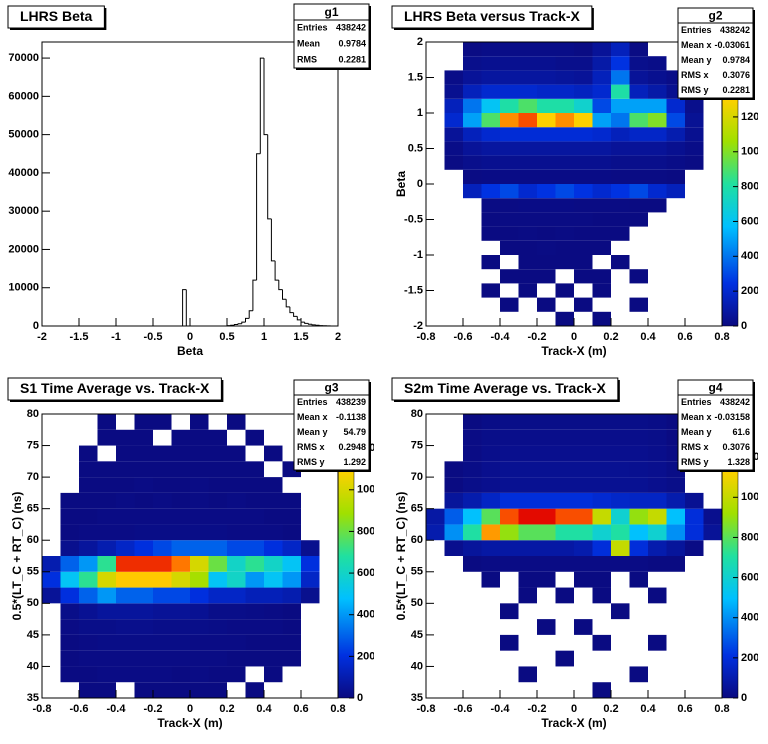  What do you see at coordinates (501, 337) in the screenshot?
I see `x-tick-label: -0.4` at bounding box center [501, 337].